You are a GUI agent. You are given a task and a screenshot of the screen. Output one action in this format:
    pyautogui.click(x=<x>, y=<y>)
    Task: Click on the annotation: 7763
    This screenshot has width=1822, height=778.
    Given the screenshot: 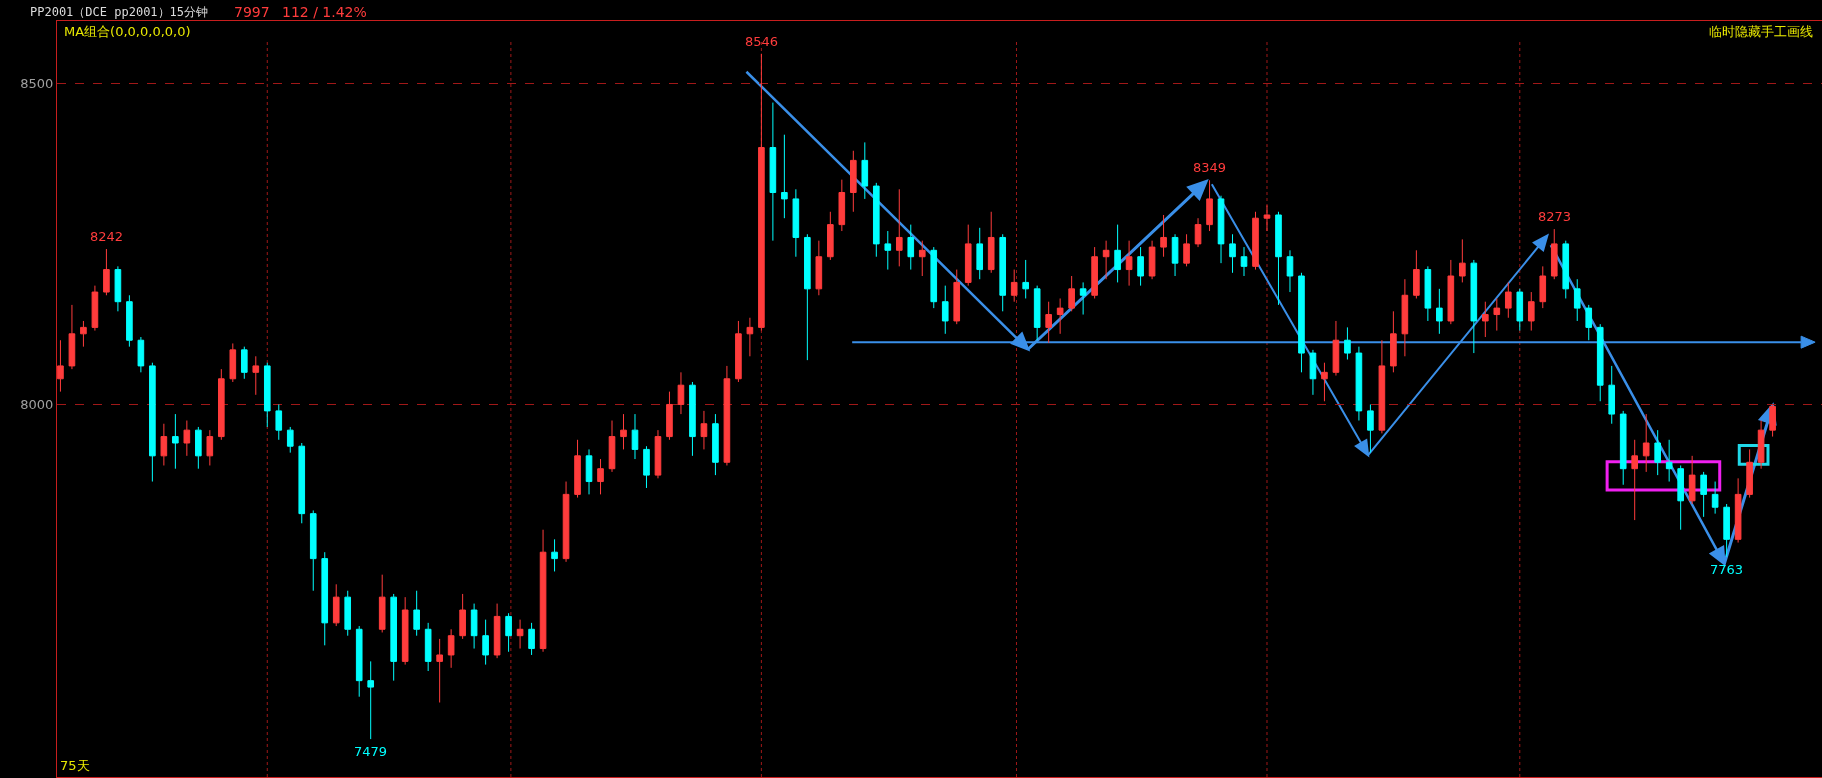 What is the action you would take?
    pyautogui.click(x=1727, y=569)
    